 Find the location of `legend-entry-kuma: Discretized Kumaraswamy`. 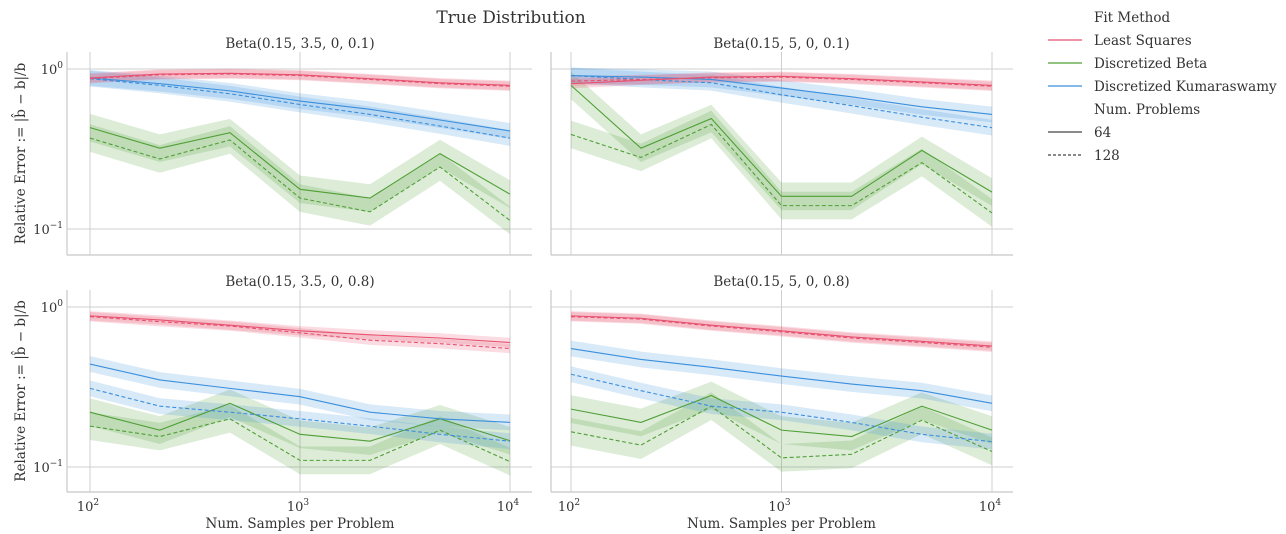

legend-entry-kuma: Discretized Kumaraswamy is located at coordinates (1185, 87).